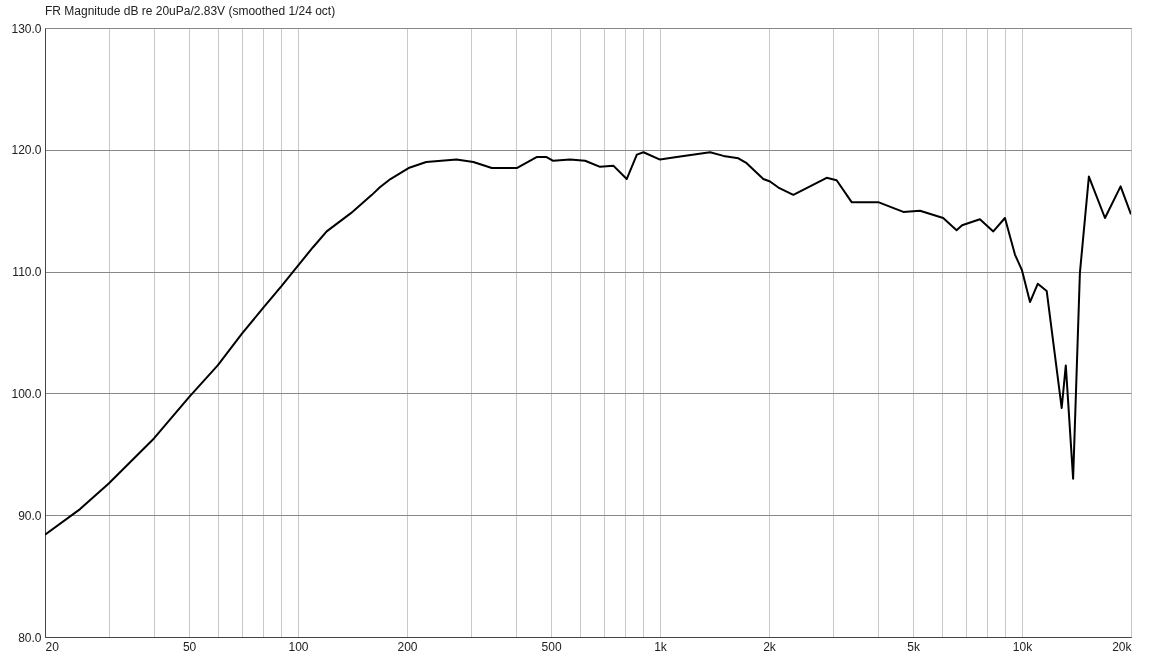 The height and width of the screenshot is (661, 1149). I want to click on x-tick-label: 5k, so click(914, 646).